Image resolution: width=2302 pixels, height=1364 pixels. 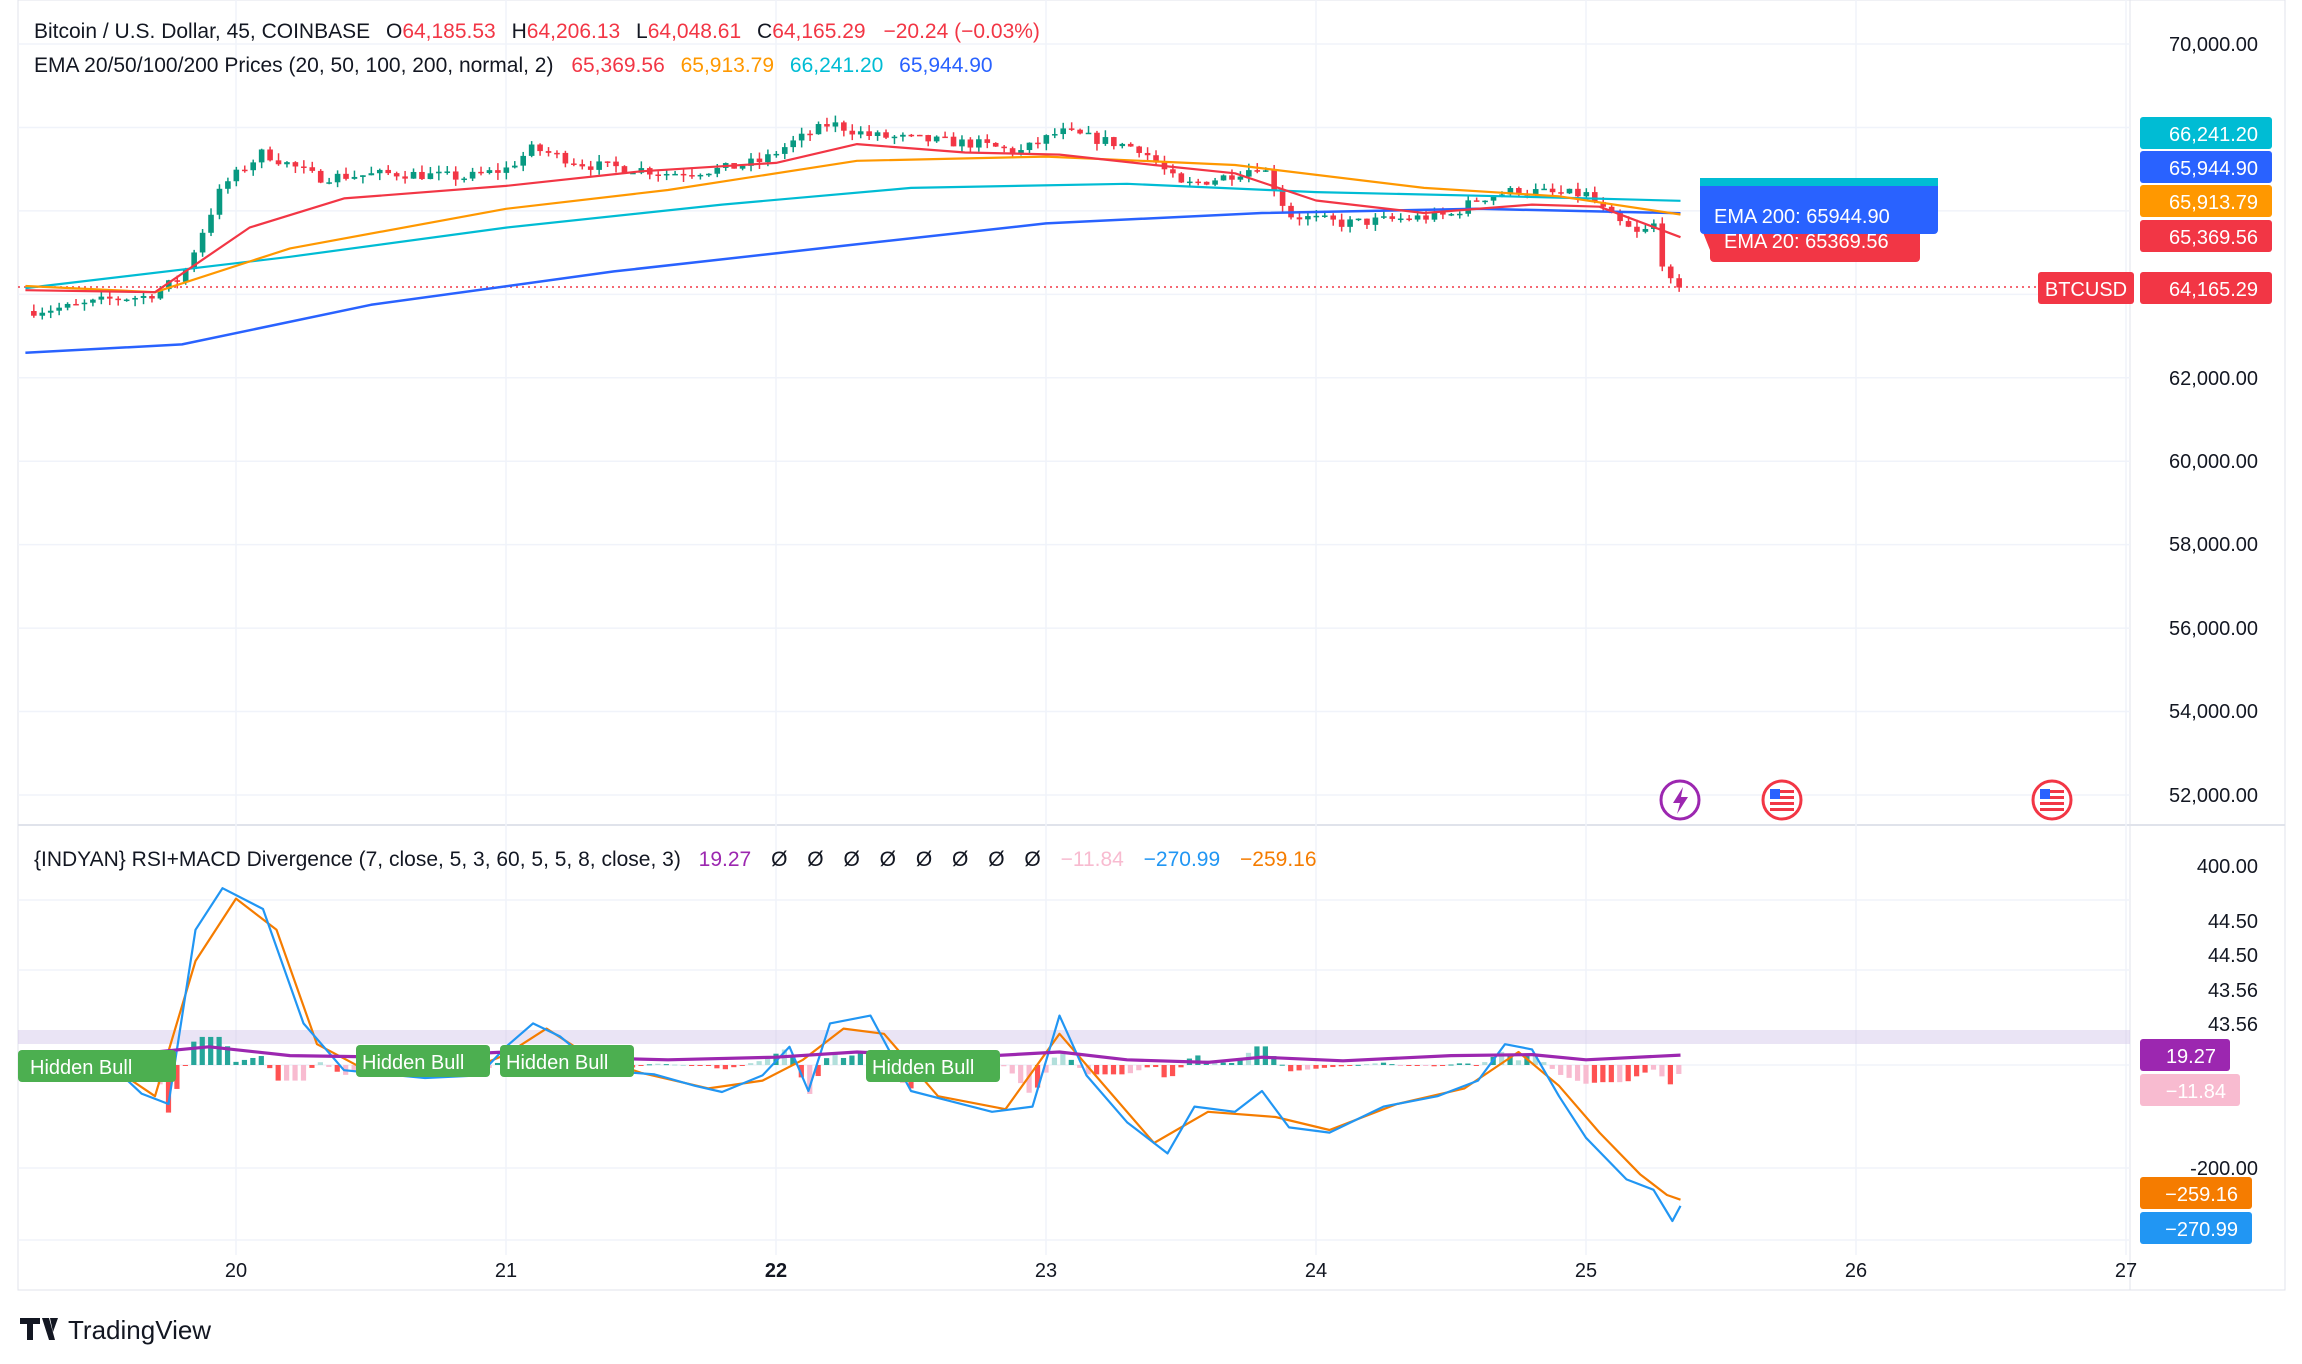 I want to click on indicator-empty: Ø, so click(x=779, y=859).